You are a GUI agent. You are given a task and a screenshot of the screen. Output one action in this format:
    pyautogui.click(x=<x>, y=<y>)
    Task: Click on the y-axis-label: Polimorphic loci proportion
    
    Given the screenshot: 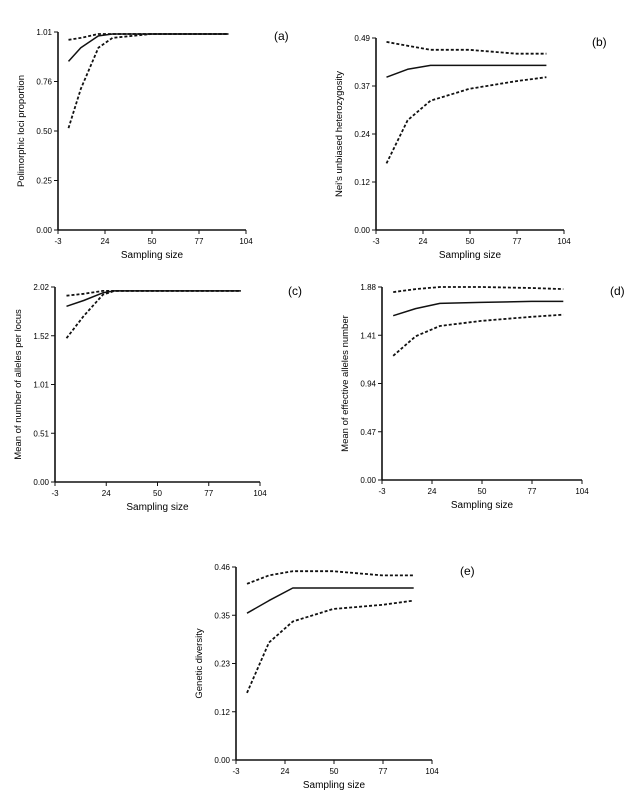 What is the action you would take?
    pyautogui.click(x=21, y=131)
    